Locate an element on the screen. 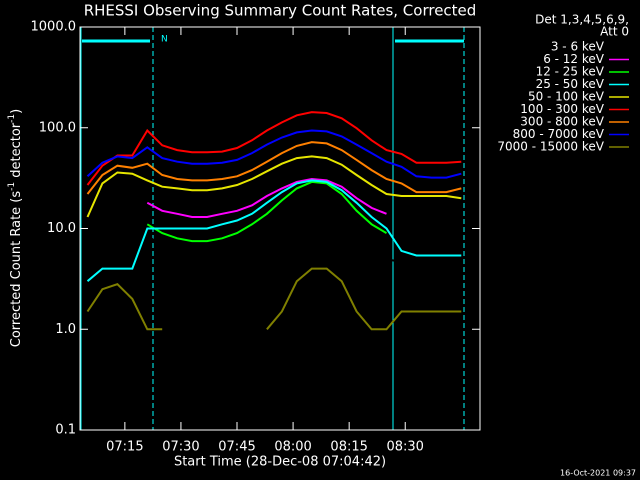 The height and width of the screenshot is (480, 640). y-tick-label: 10.0 is located at coordinates (61, 228).